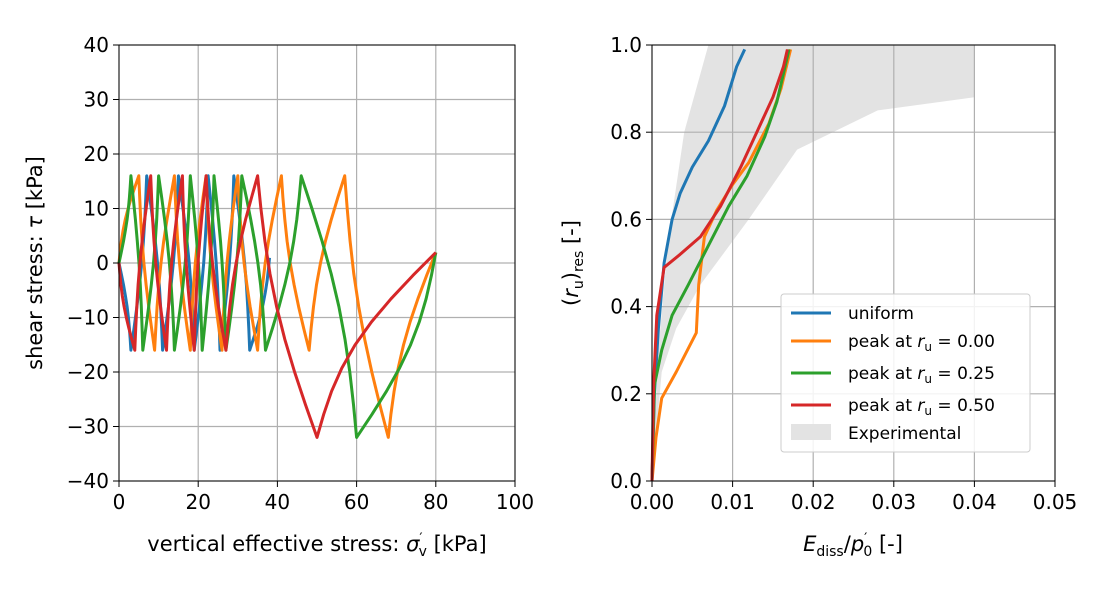  What do you see at coordinates (573, 263) in the screenshot?
I see `energy-y-axis-label: (ru)res [-]` at bounding box center [573, 263].